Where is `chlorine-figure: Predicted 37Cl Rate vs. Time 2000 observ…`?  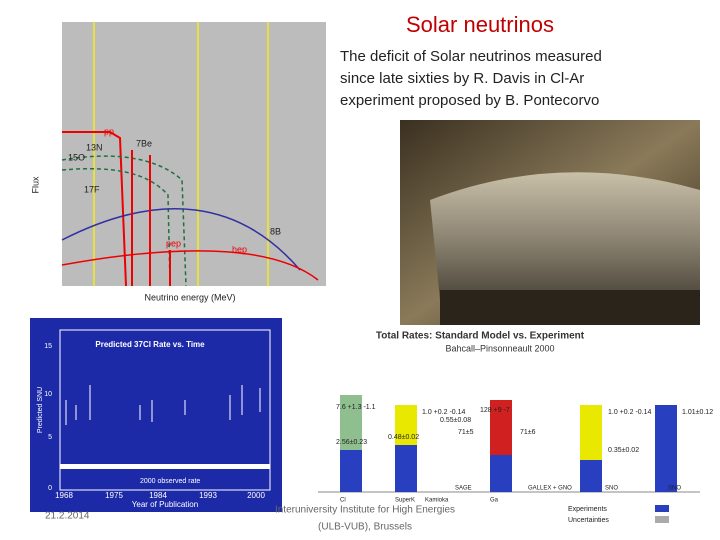
chlorine-figure: Predicted 37Cl Rate vs. Time 2000 observ… is located at coordinates (156, 415).